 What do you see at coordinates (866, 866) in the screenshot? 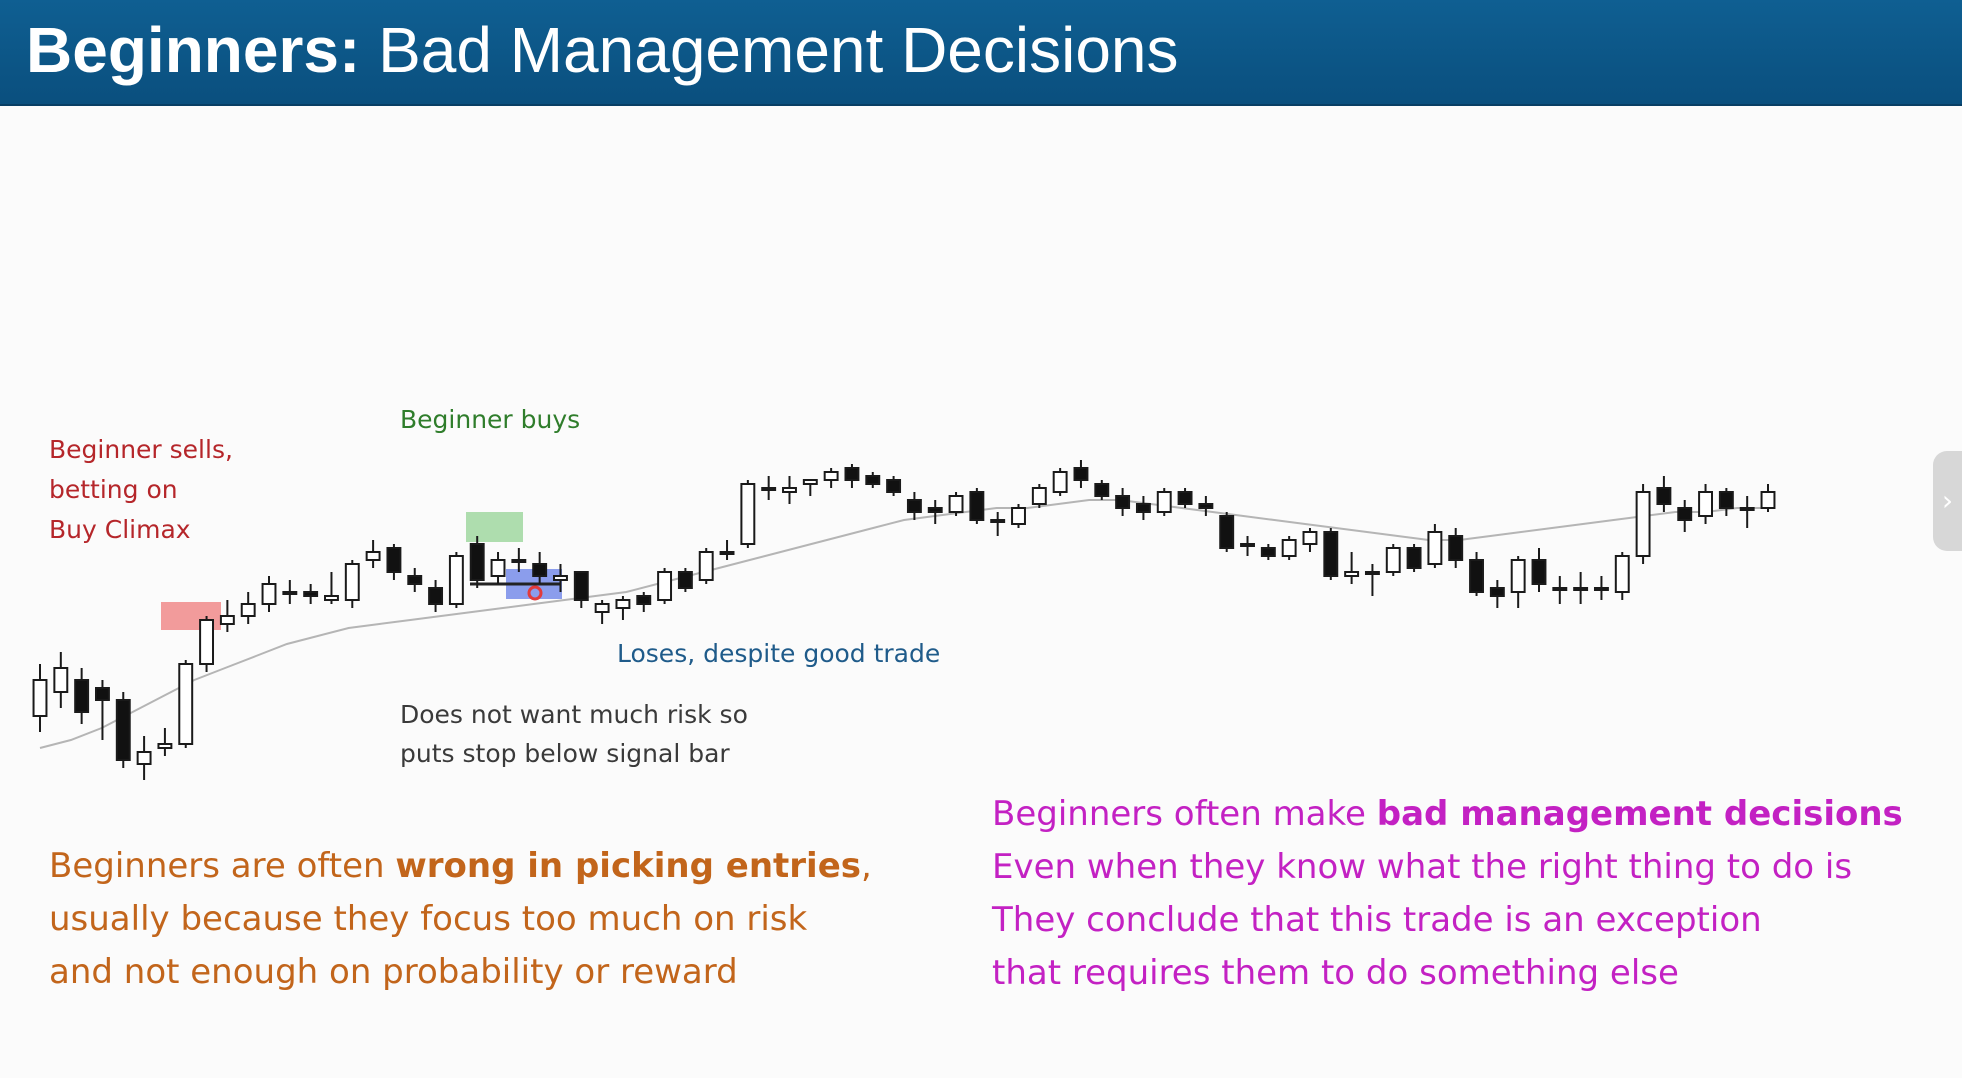
I see `left-line1-comma: ,` at bounding box center [866, 866].